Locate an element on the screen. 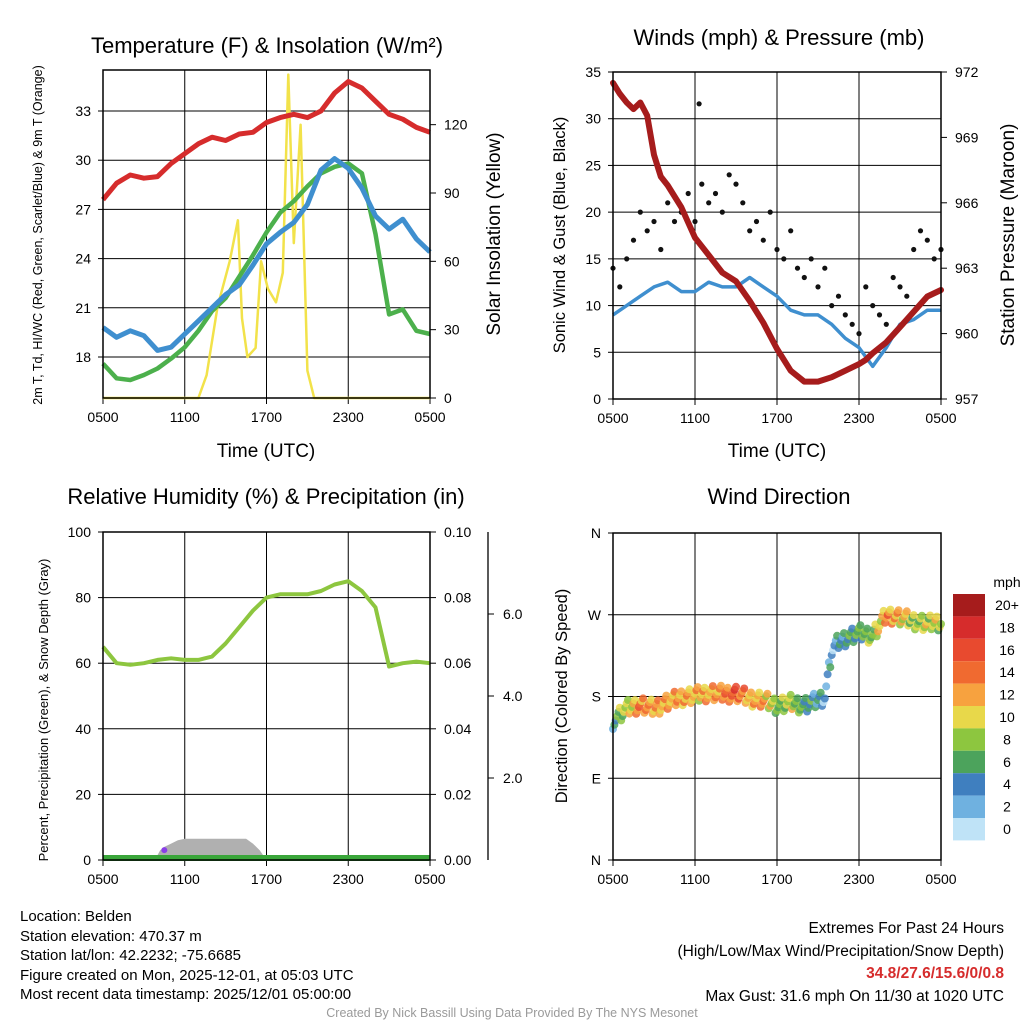 This screenshot has width=1024, height=1024. 2m-t-line is located at coordinates (266, 140).